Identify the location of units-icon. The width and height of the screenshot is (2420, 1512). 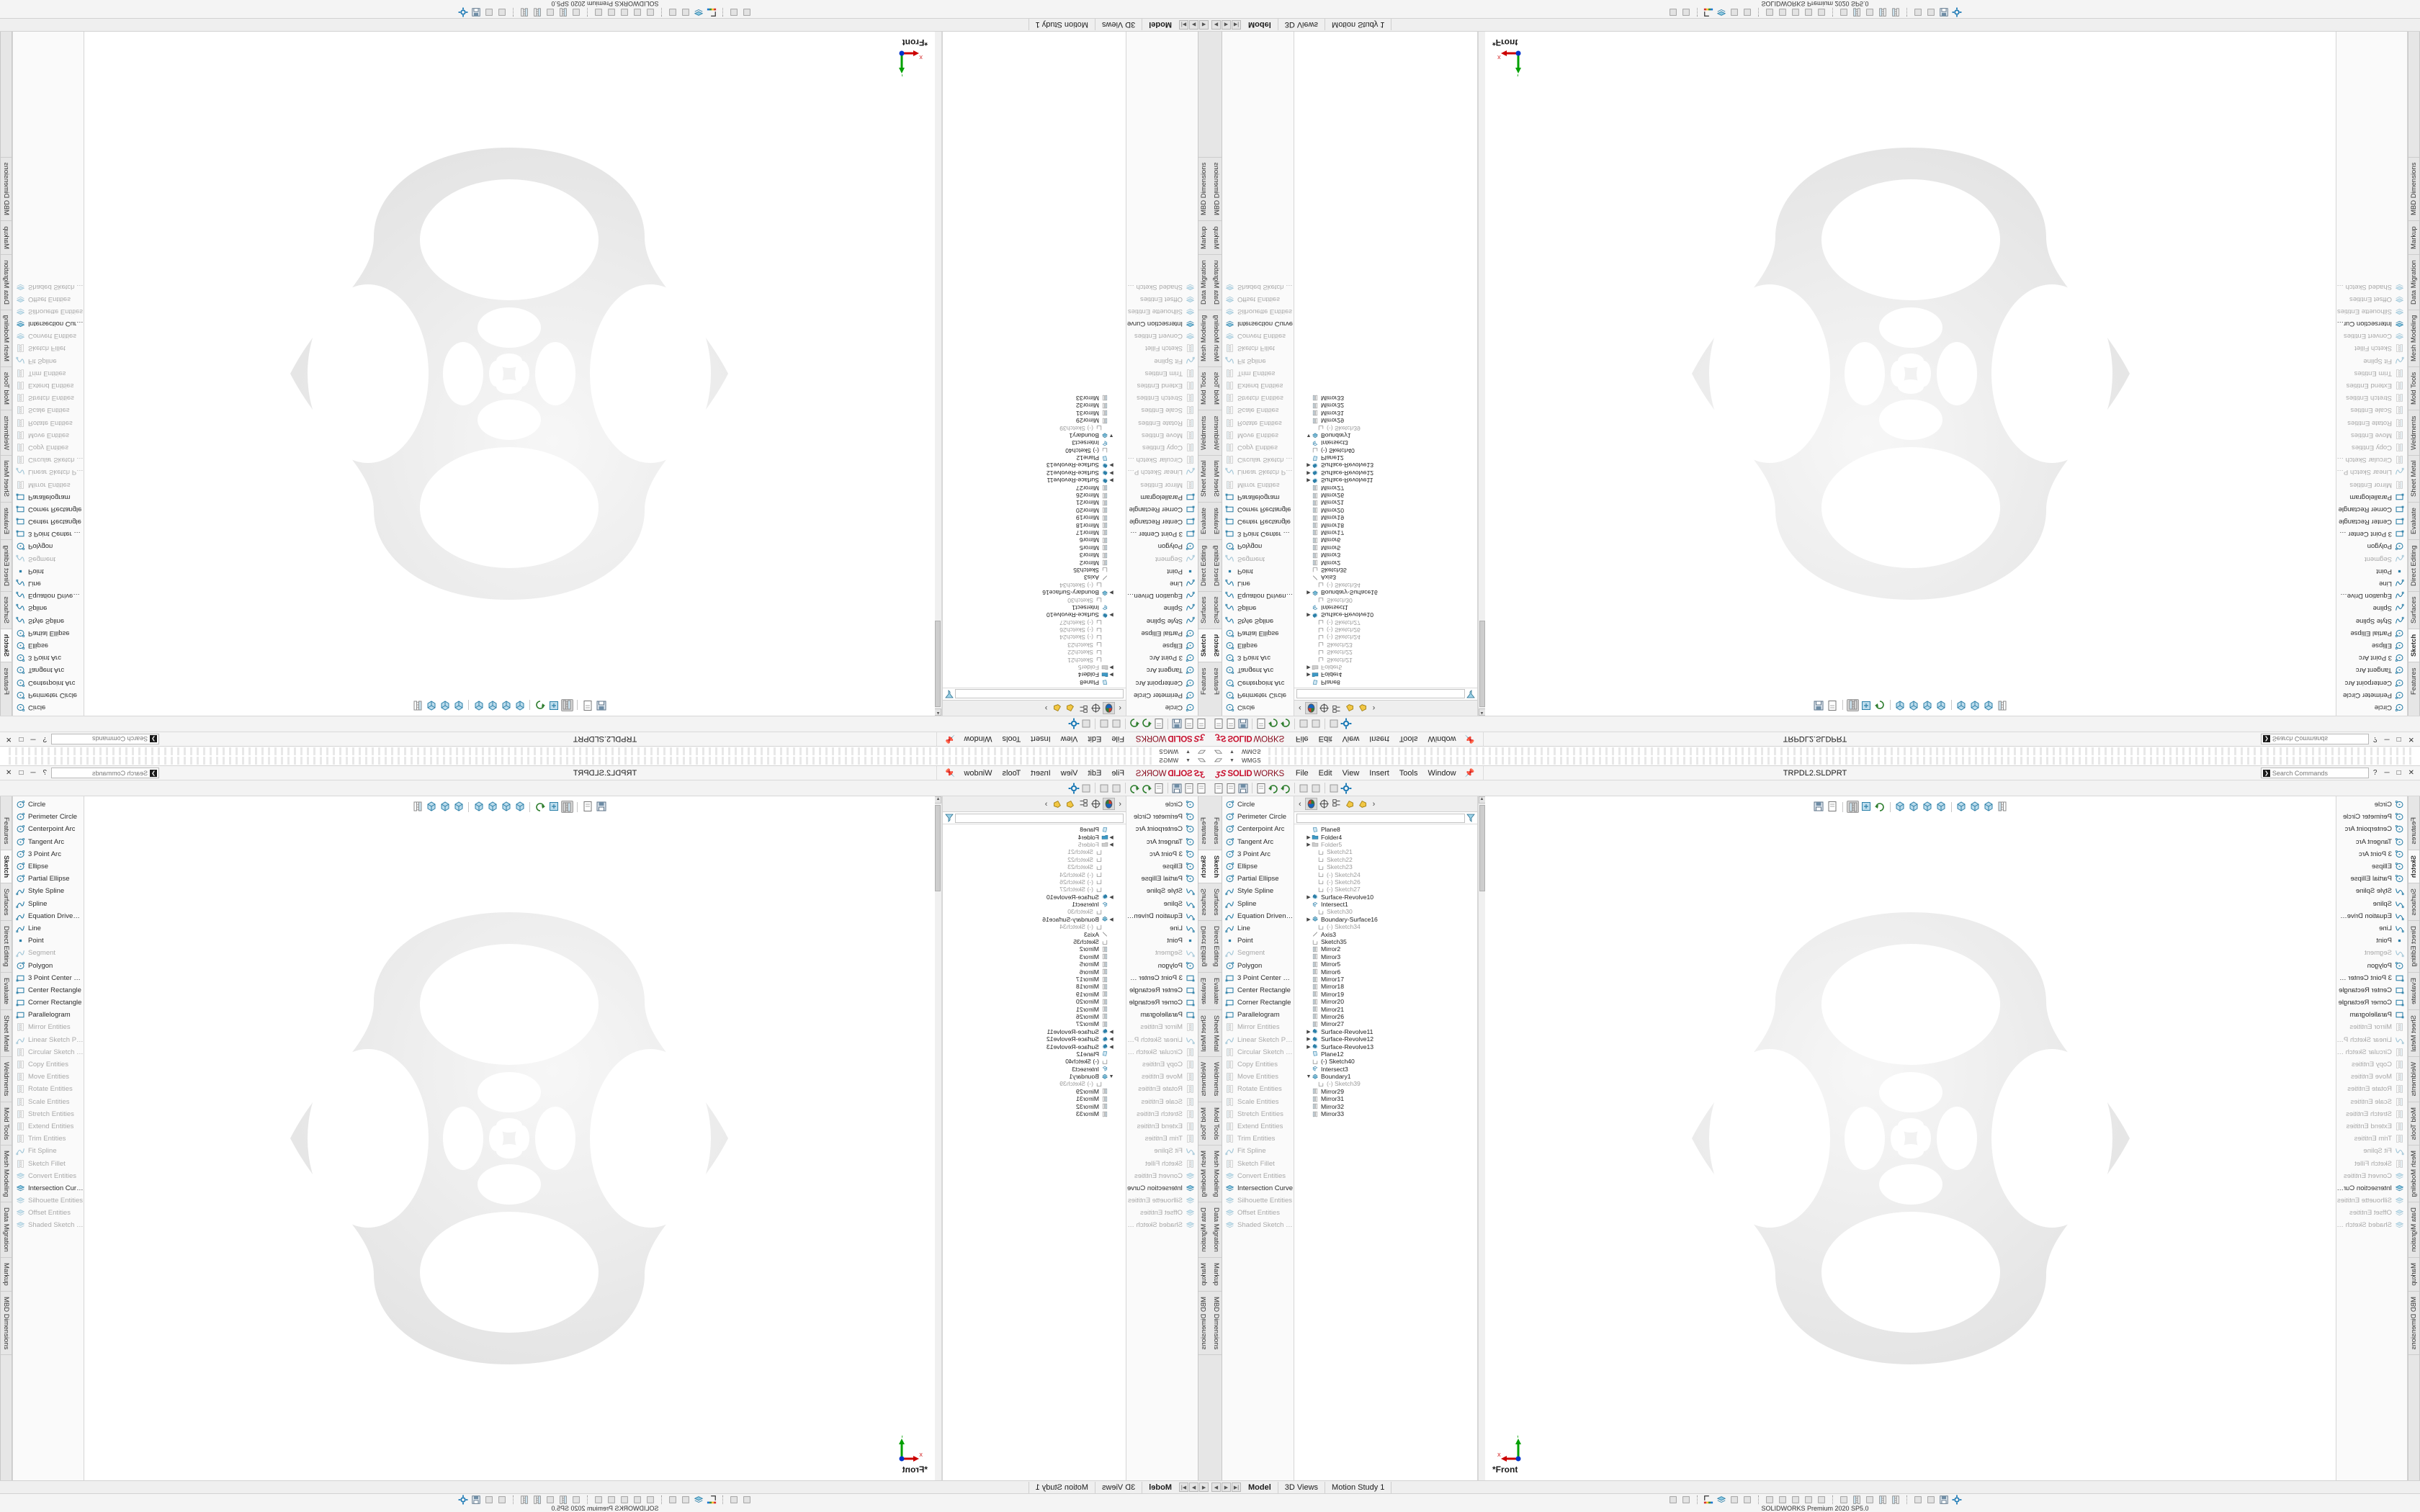
(550, 13).